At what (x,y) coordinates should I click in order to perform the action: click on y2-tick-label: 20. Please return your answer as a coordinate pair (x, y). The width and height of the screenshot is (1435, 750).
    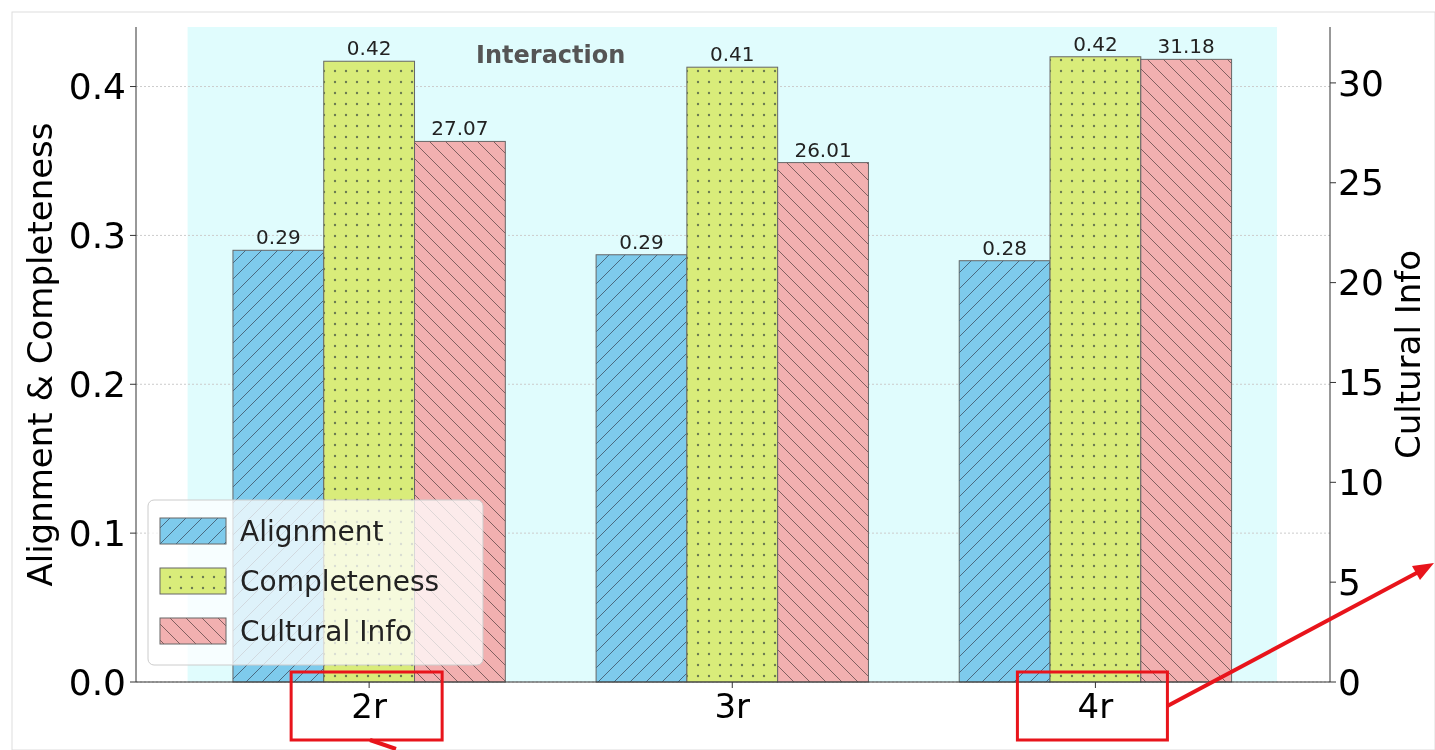
    Looking at the image, I should click on (1361, 283).